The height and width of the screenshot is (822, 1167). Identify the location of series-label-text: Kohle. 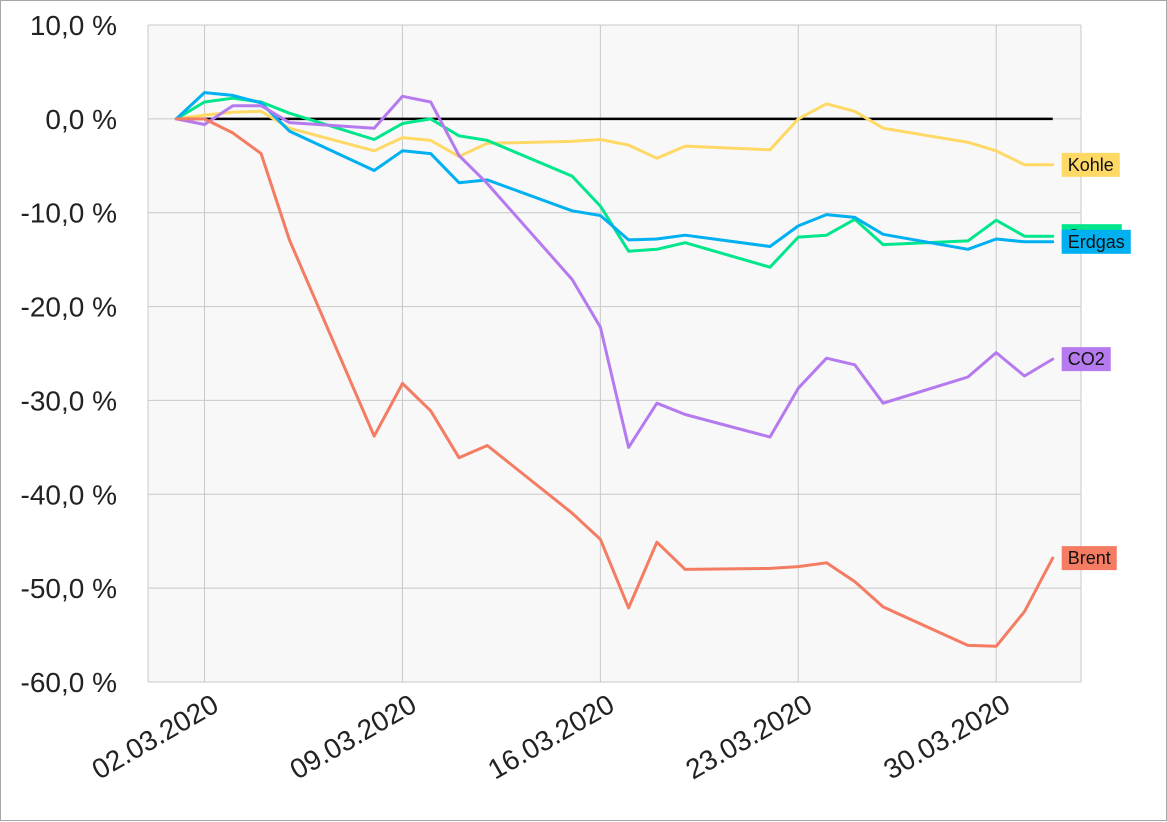
(1091, 165).